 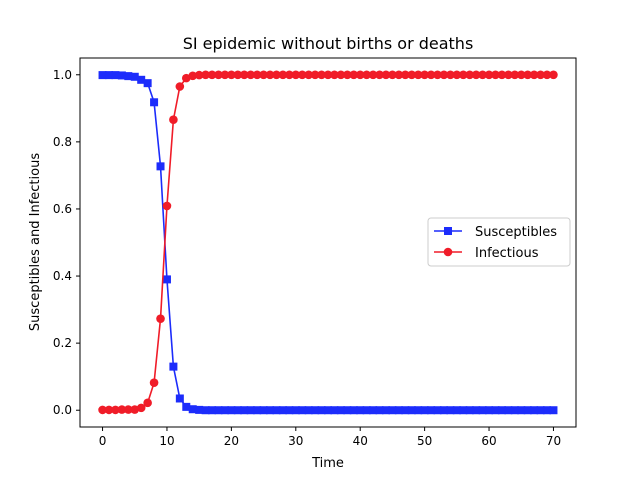 I want to click on y-tick-label: 0.4, so click(x=62, y=276).